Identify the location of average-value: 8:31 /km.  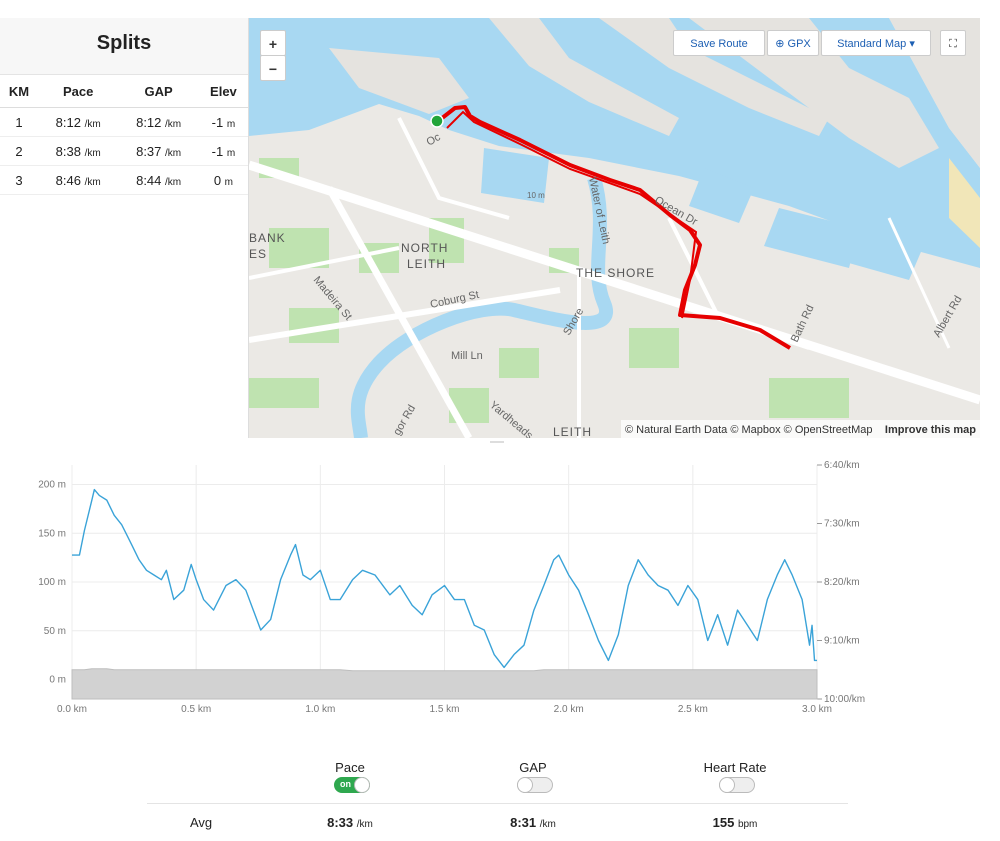
(533, 822).